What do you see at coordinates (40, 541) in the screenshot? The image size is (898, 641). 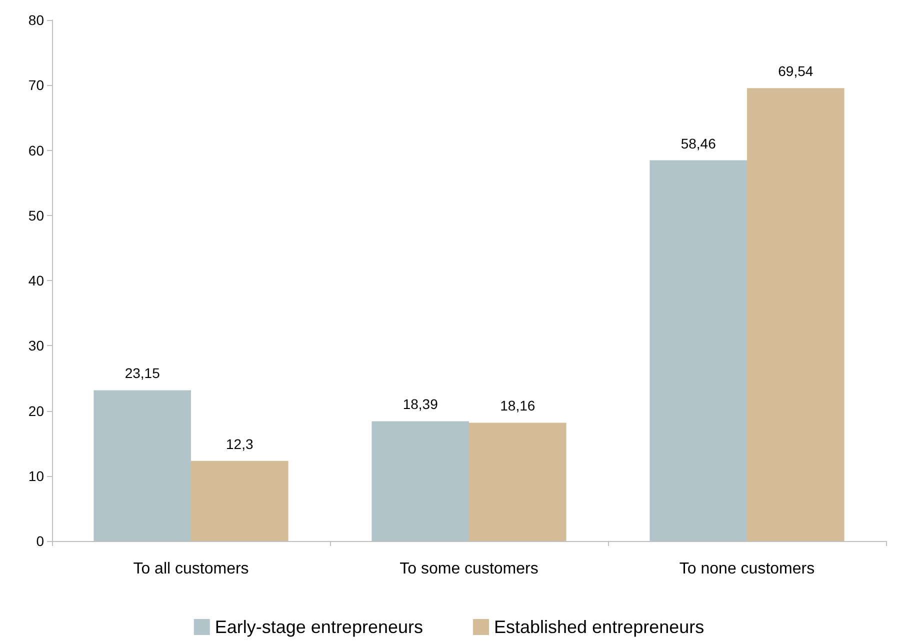 I see `y-tick-label: 0` at bounding box center [40, 541].